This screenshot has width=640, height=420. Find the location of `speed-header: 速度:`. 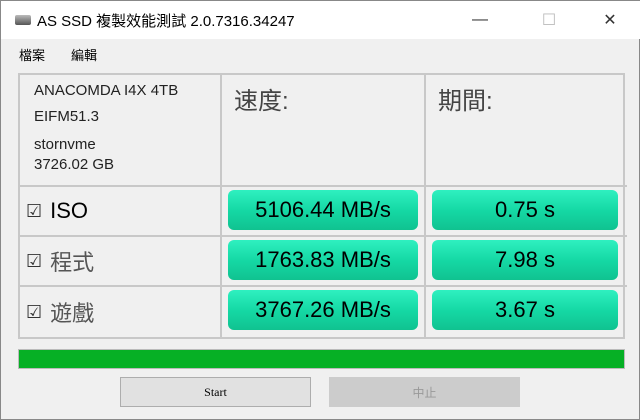

speed-header: 速度: is located at coordinates (324, 131).